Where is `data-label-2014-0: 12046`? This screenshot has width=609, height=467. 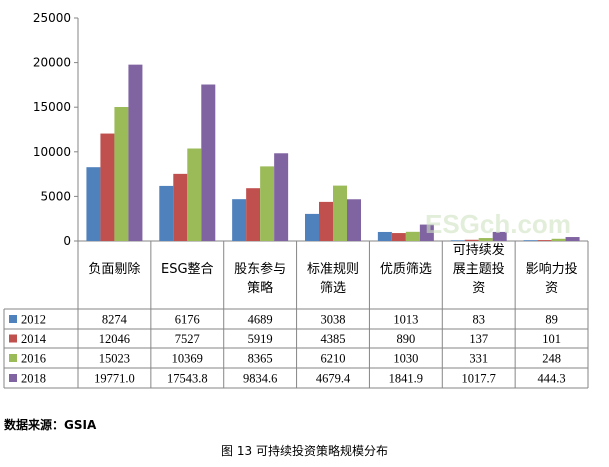 data-label-2014-0: 12046 is located at coordinates (114, 339).